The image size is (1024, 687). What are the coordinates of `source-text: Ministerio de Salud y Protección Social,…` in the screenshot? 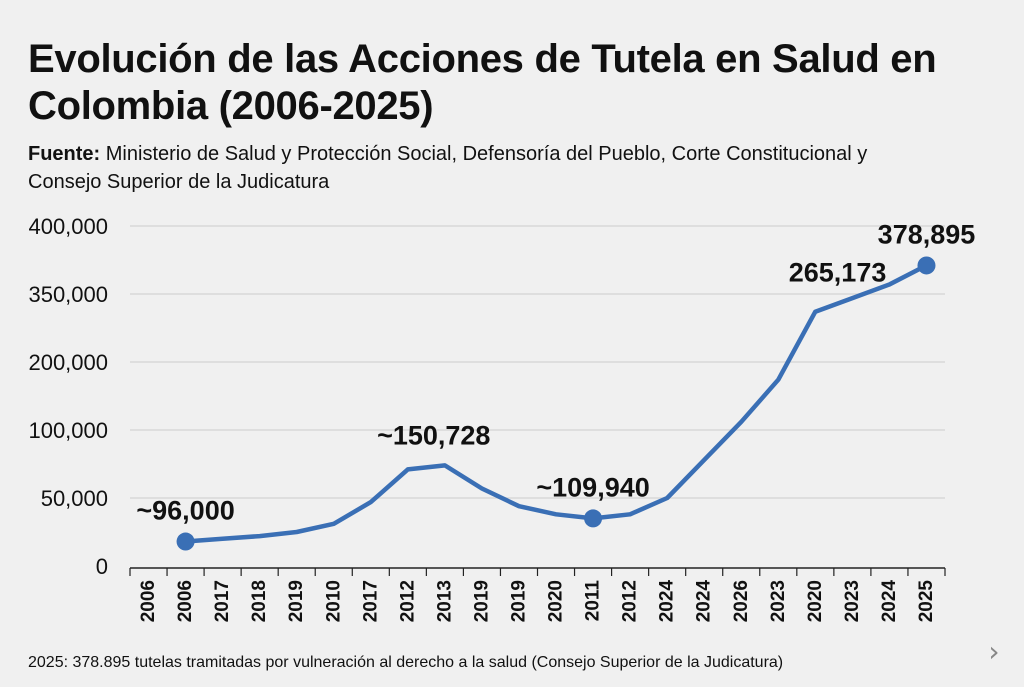 It's located at (448, 168).